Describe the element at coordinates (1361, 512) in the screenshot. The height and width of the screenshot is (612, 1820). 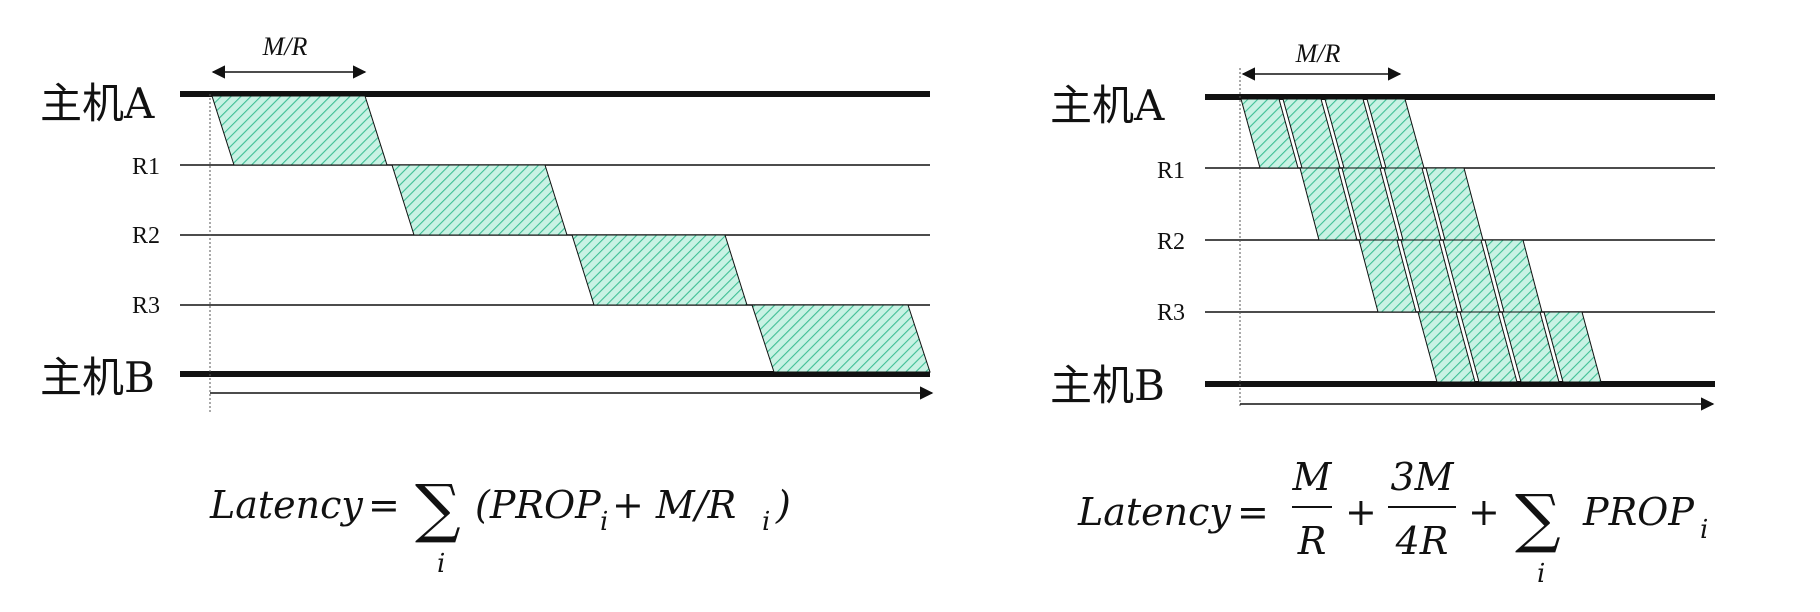
I see `right-formula-plus1: +` at that location.